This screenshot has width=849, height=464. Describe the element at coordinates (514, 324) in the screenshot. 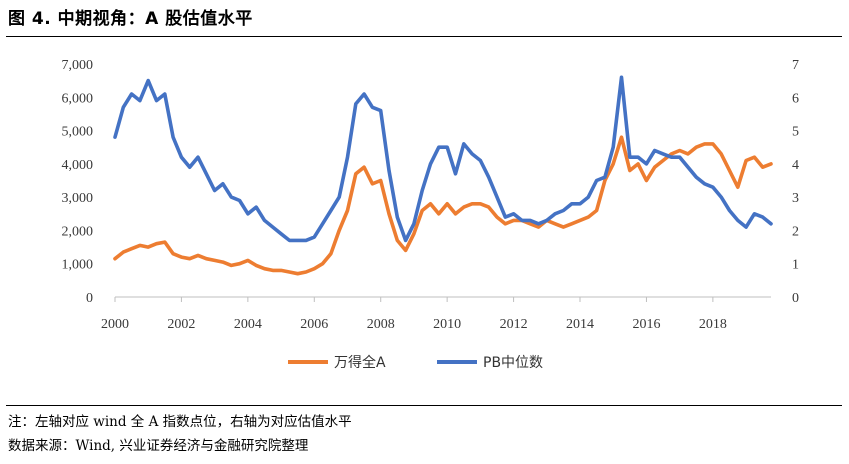

I see `x-axis-tick-label: 2012` at that location.